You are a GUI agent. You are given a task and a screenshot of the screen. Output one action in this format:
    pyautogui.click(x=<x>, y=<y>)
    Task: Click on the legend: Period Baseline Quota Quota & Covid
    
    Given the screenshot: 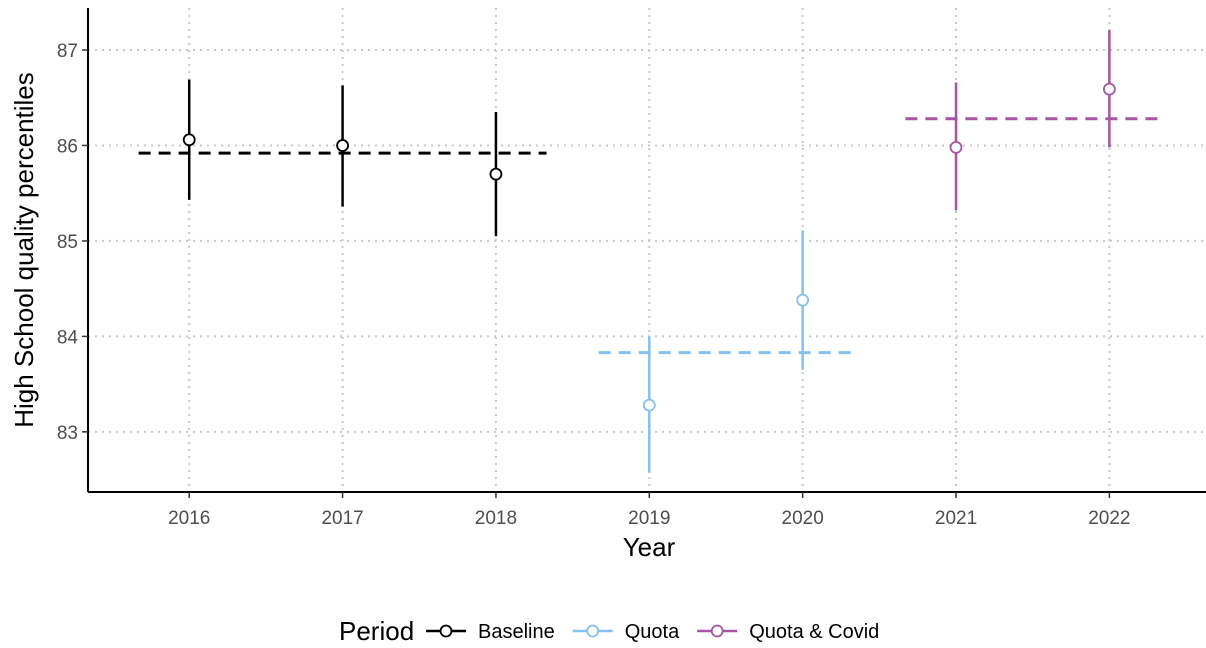 What is the action you would take?
    pyautogui.click(x=609, y=631)
    